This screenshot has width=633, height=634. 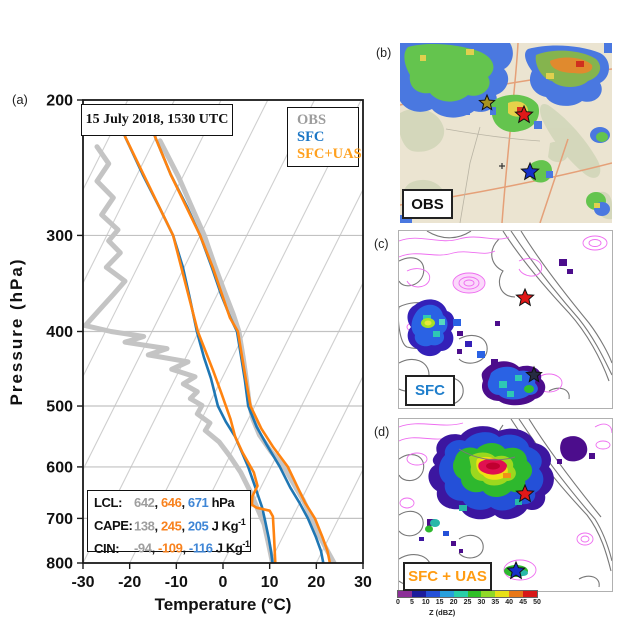 I want to click on sounding-date: 15 July 2018, 1530 UTC, so click(x=157, y=119).